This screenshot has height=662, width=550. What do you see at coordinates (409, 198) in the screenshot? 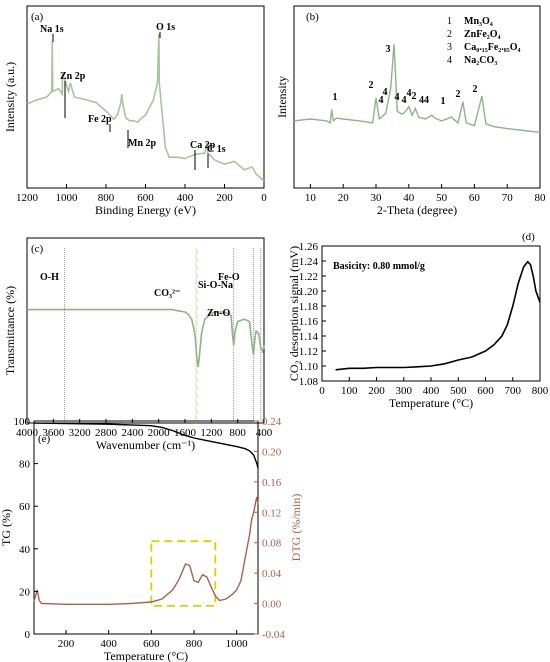
I see `xrd-xtick-label: 40` at bounding box center [409, 198].